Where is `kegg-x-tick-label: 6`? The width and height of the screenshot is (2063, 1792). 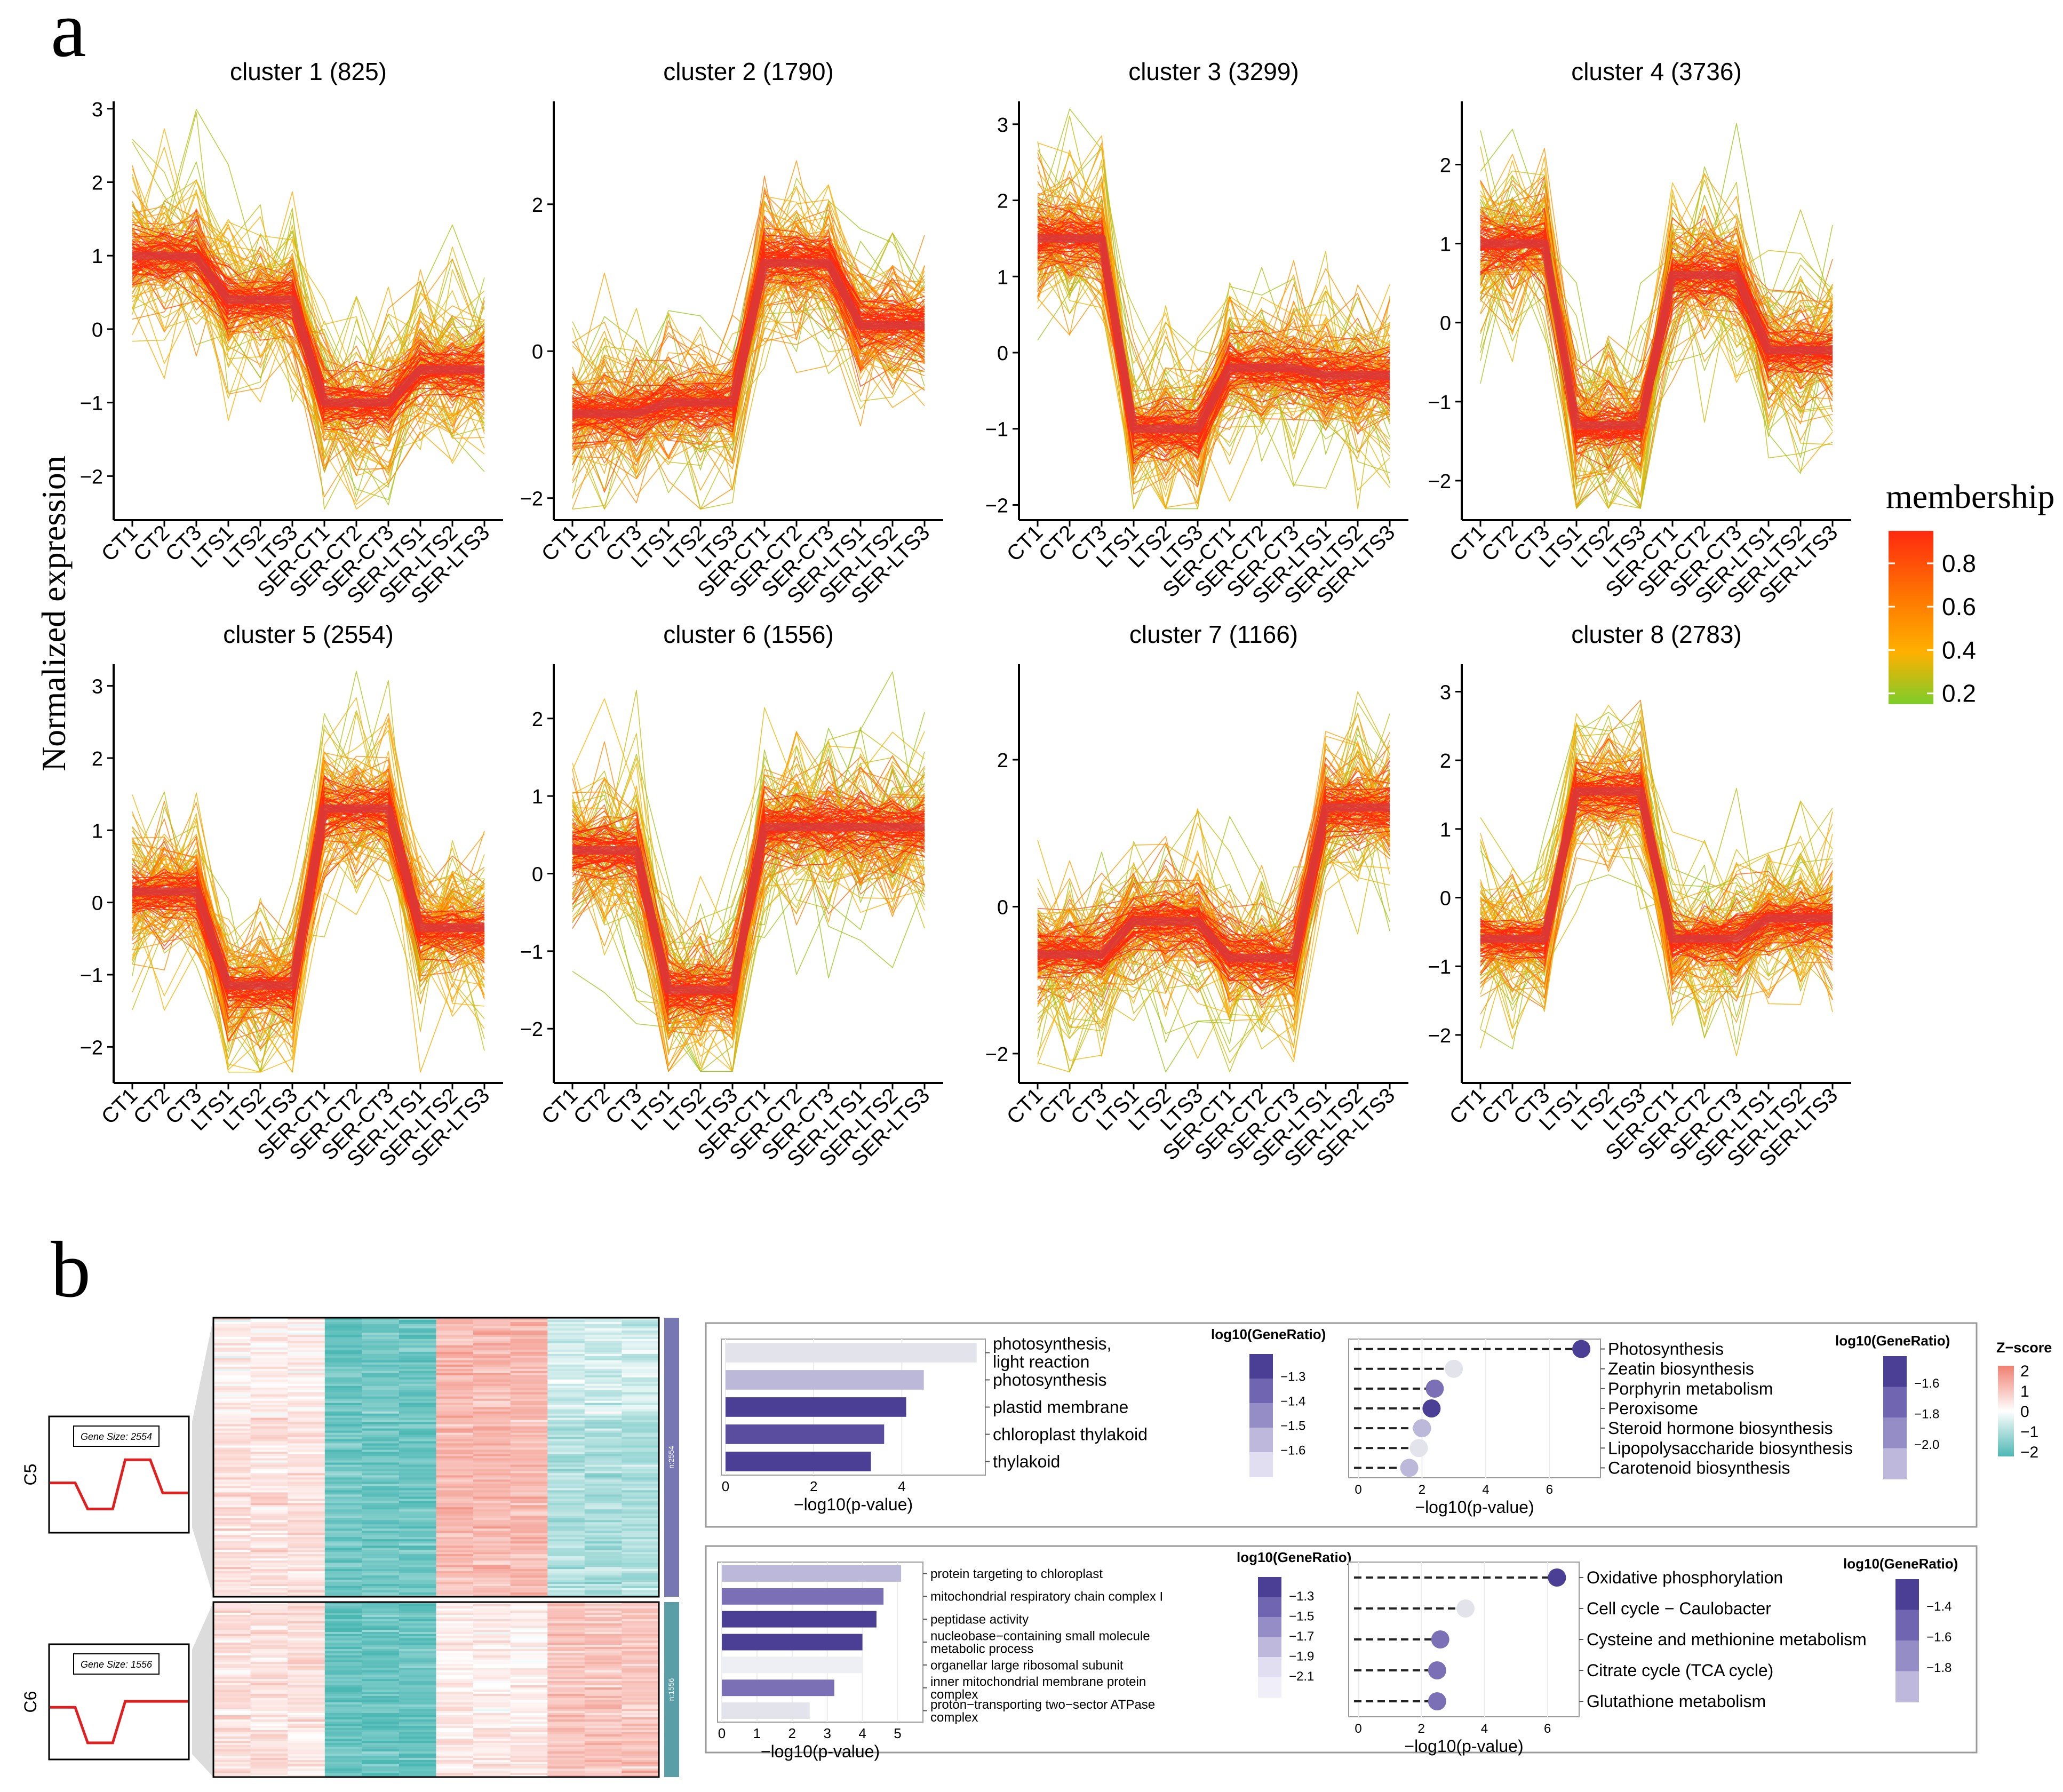 kegg-x-tick-label: 6 is located at coordinates (1548, 1729).